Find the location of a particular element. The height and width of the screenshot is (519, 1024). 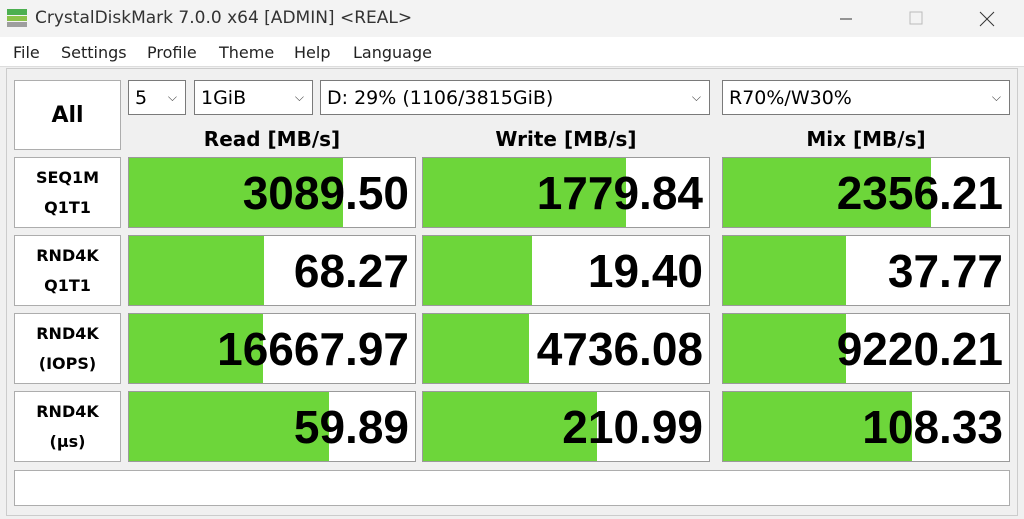

size: 1GiB is located at coordinates (224, 97).